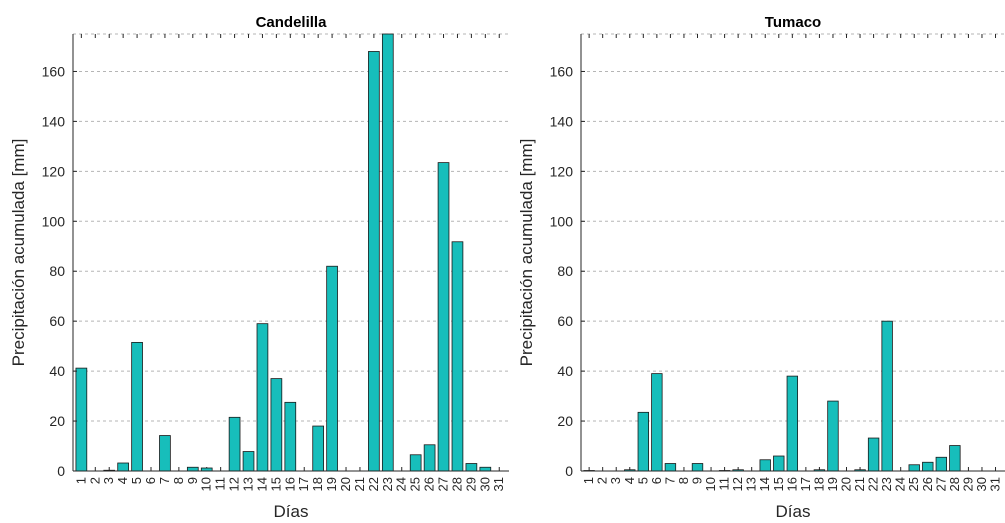  I want to click on x-tick-label-26: 26, so click(429, 484).